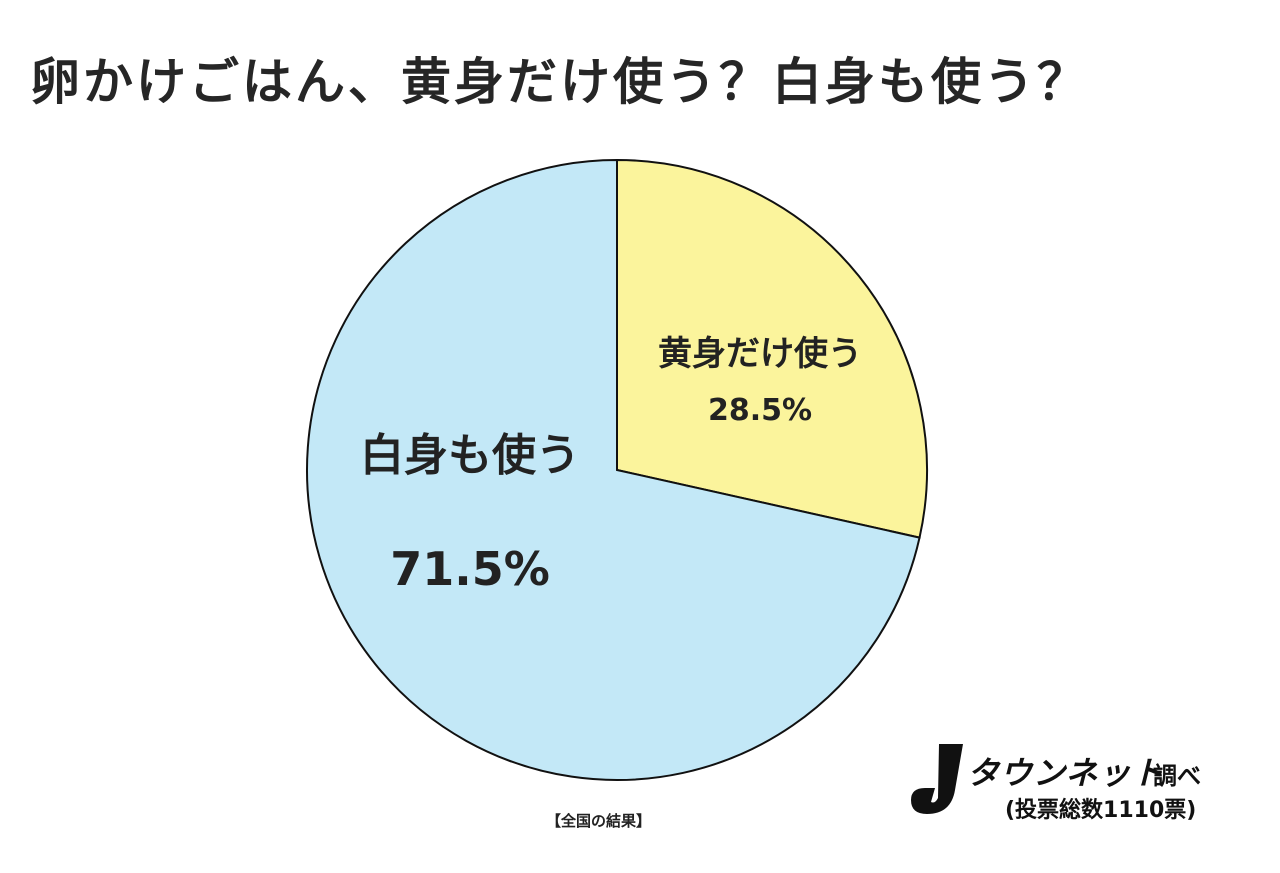 The image size is (1280, 873). I want to click on chart-title: 卵かけごはん、黄身だけ使う？白身も使う？, so click(560, 82).